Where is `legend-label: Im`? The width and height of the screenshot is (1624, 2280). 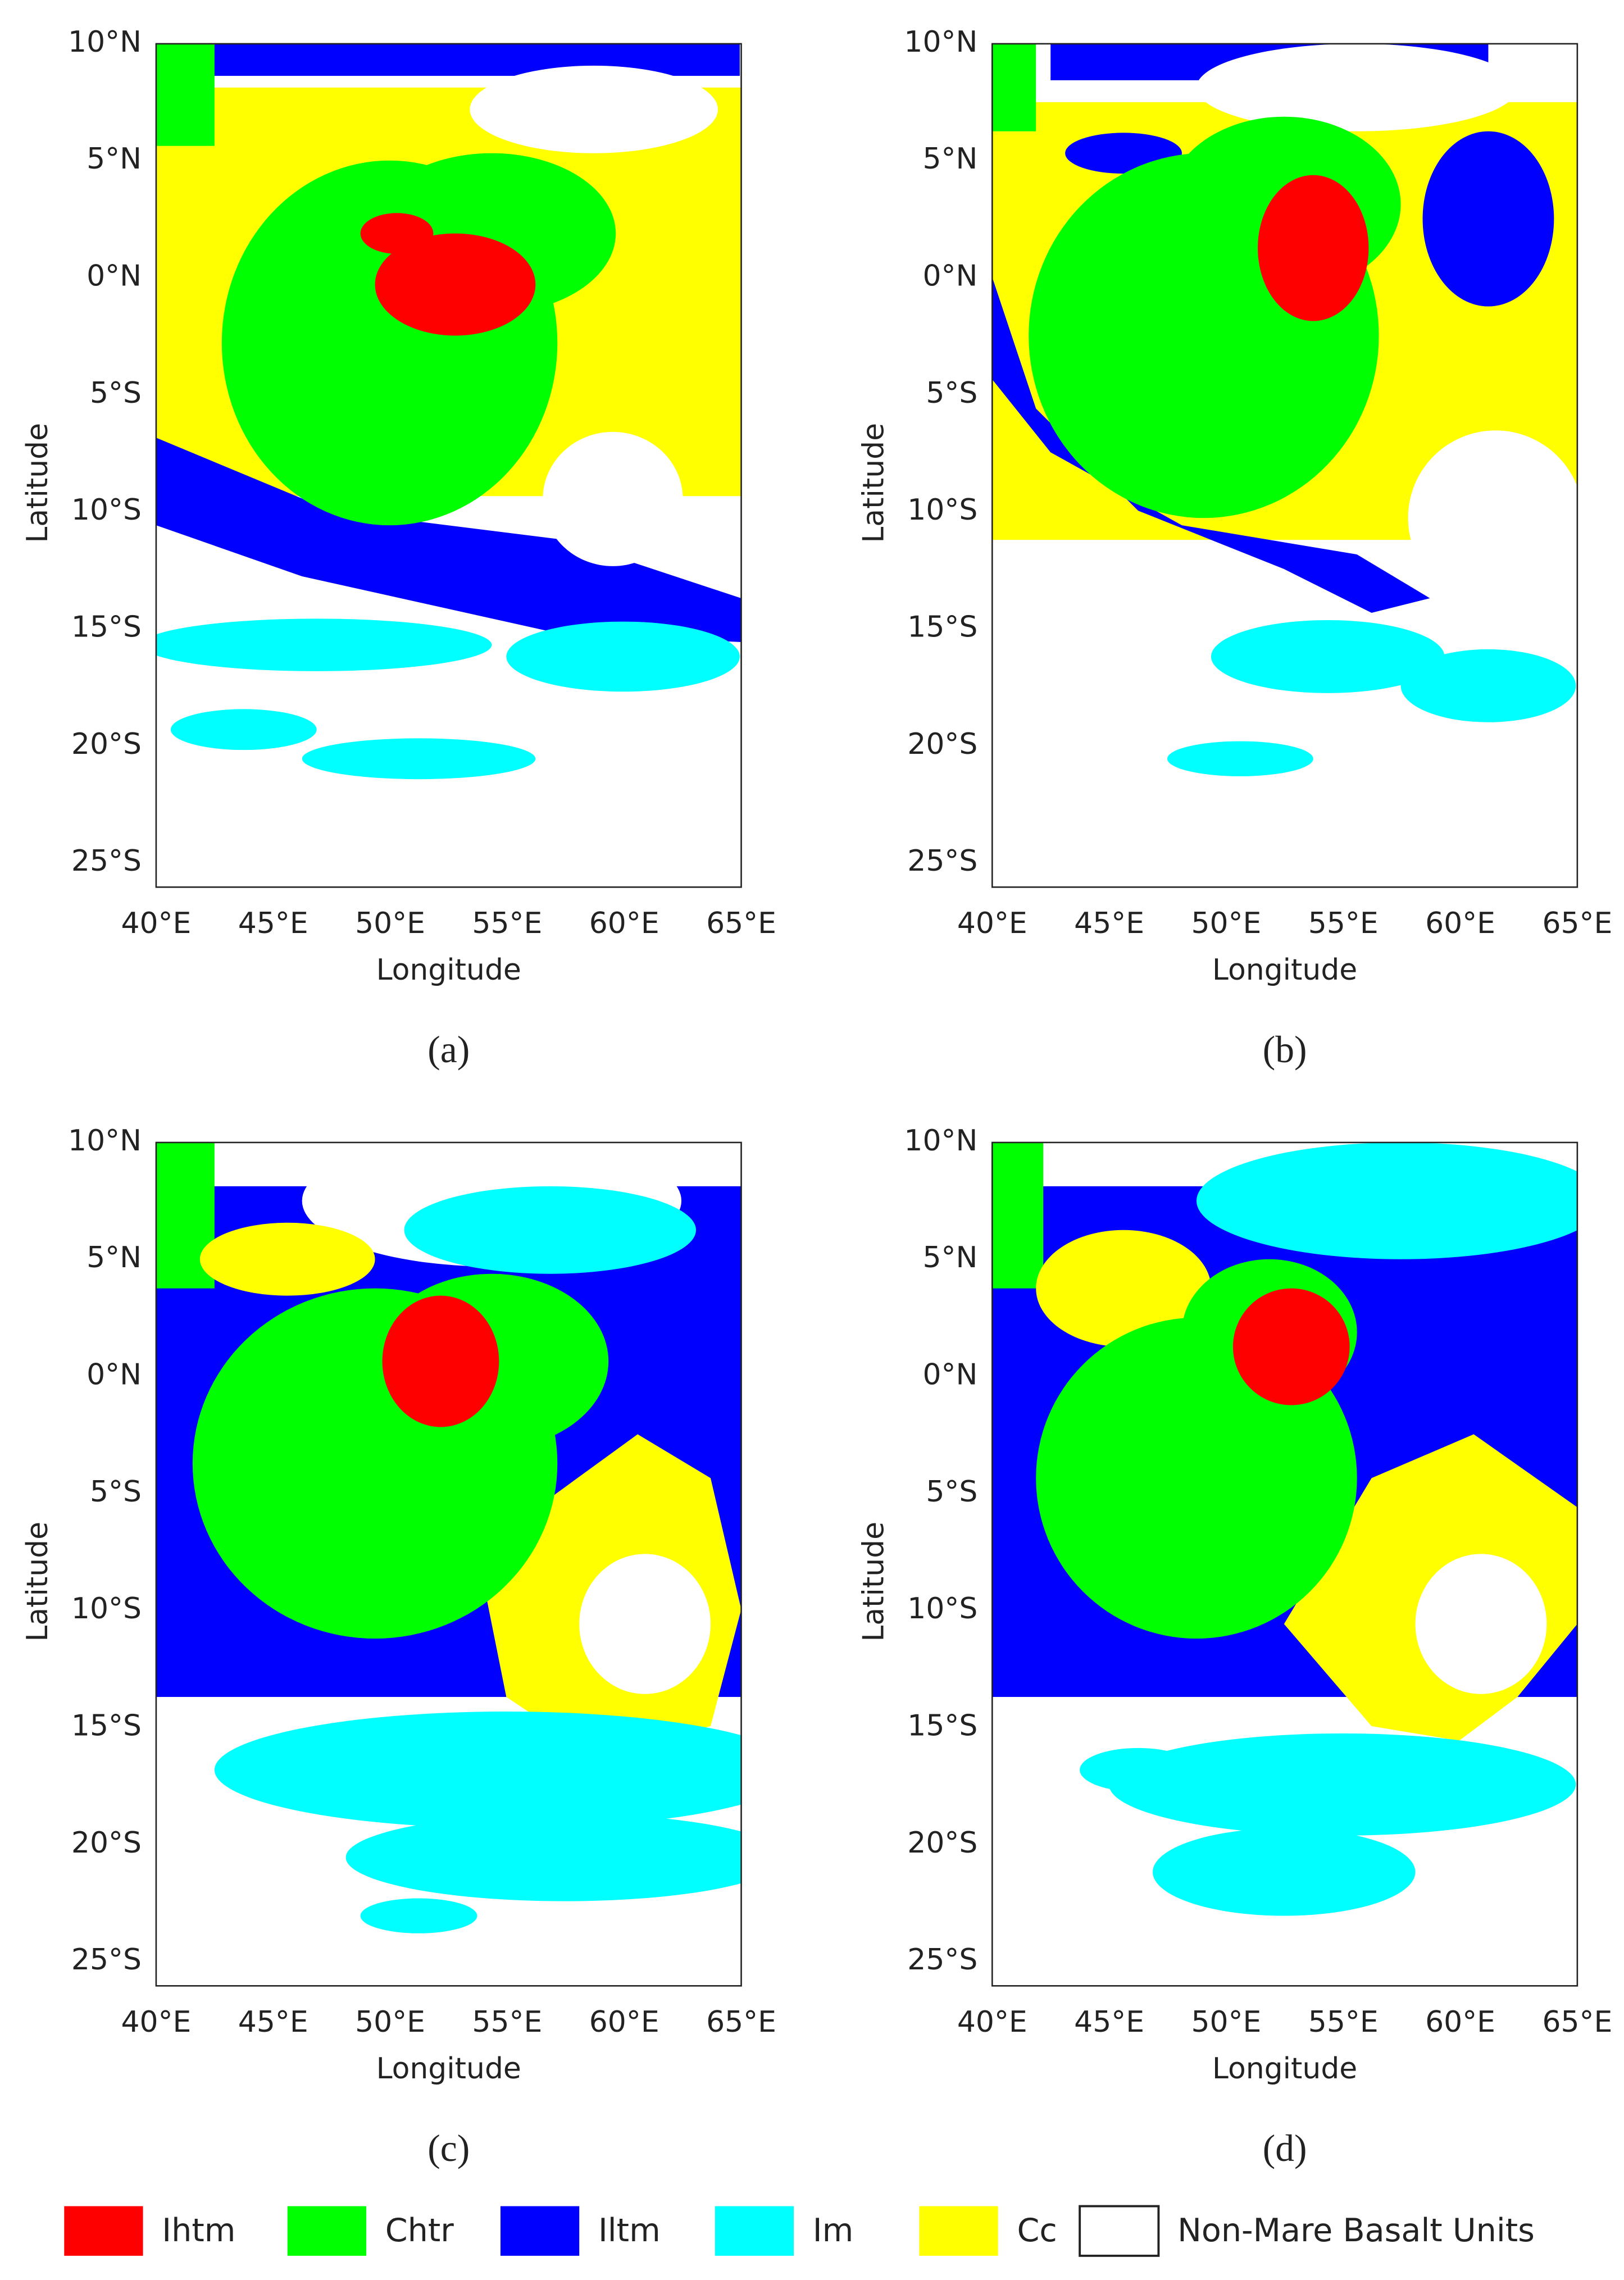 legend-label: Im is located at coordinates (833, 2230).